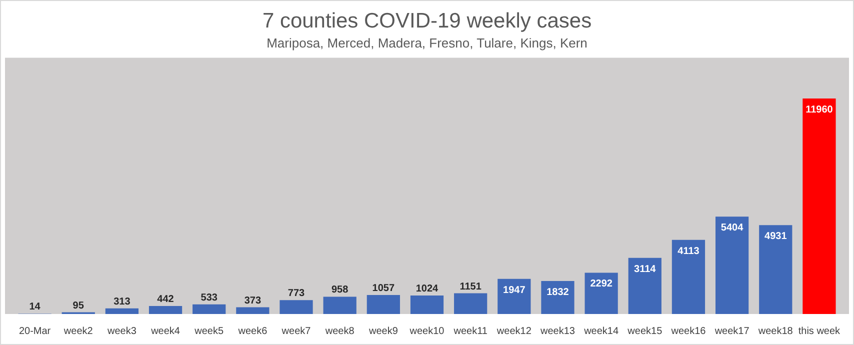 The image size is (854, 345). What do you see at coordinates (78, 306) in the screenshot?
I see `data-label: 95` at bounding box center [78, 306].